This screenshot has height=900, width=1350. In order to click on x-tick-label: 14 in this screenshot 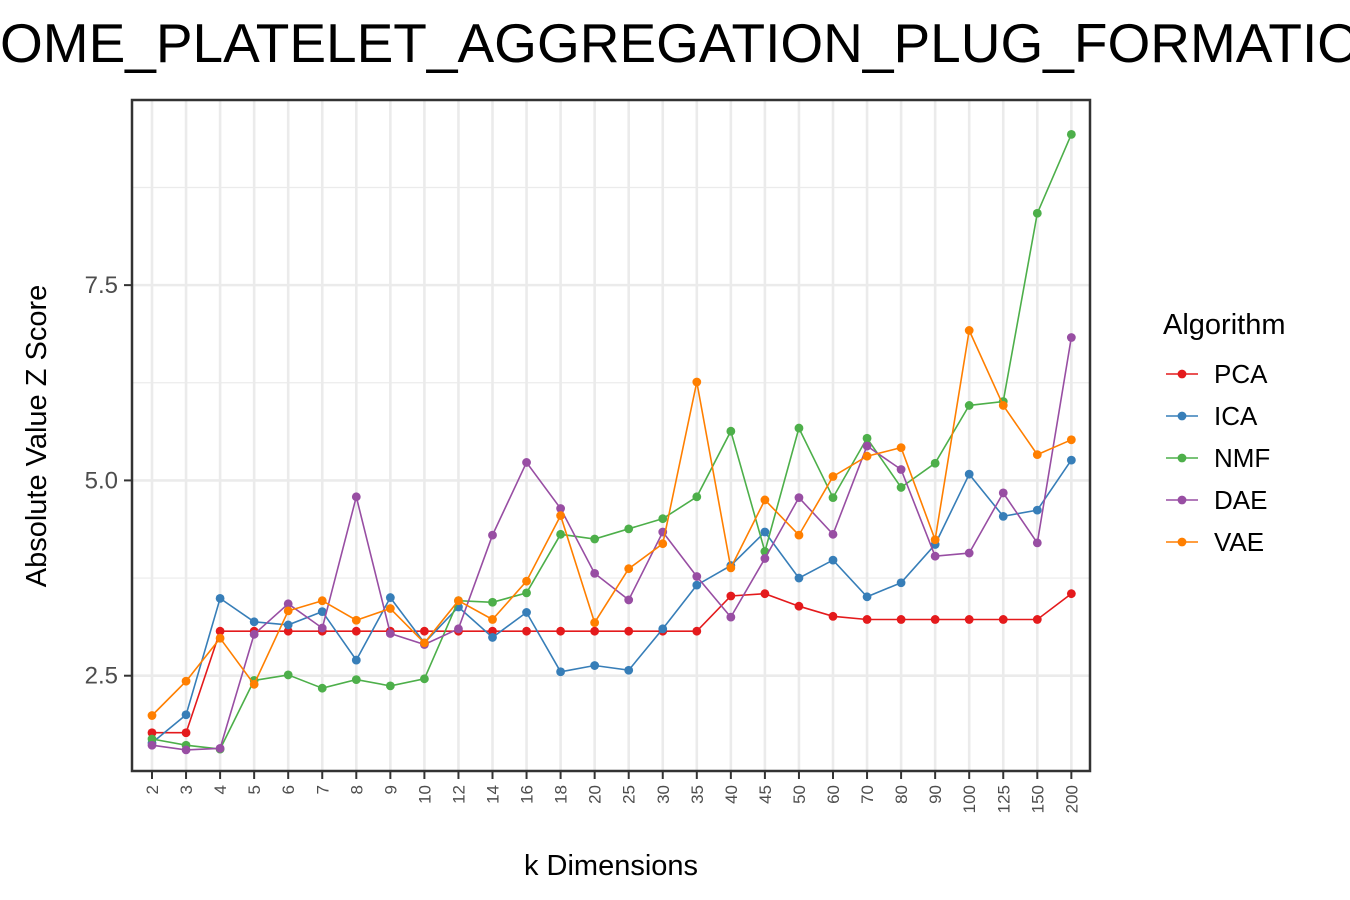, I will do `click(493, 794)`.